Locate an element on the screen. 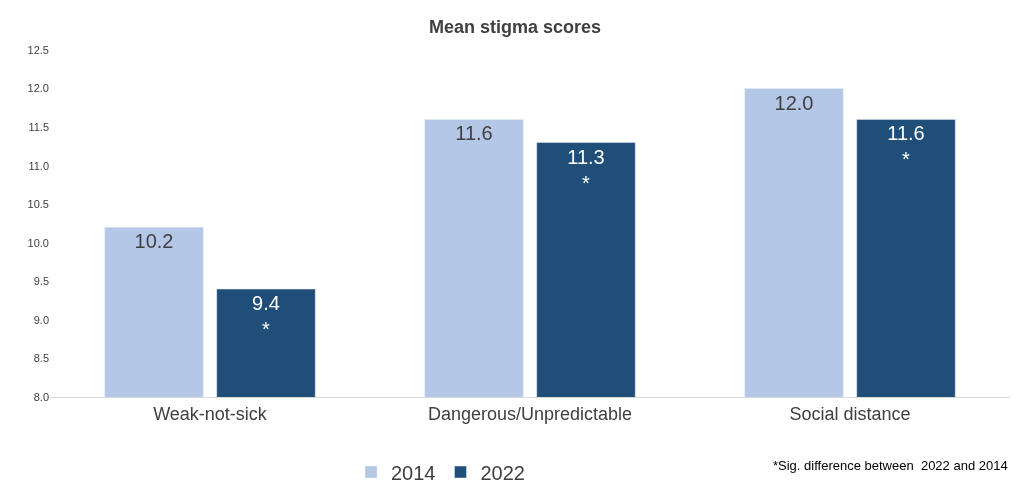 Image resolution: width=1030 pixels, height=504 pixels. x-tick-label: Weak-not-sick is located at coordinates (210, 413).